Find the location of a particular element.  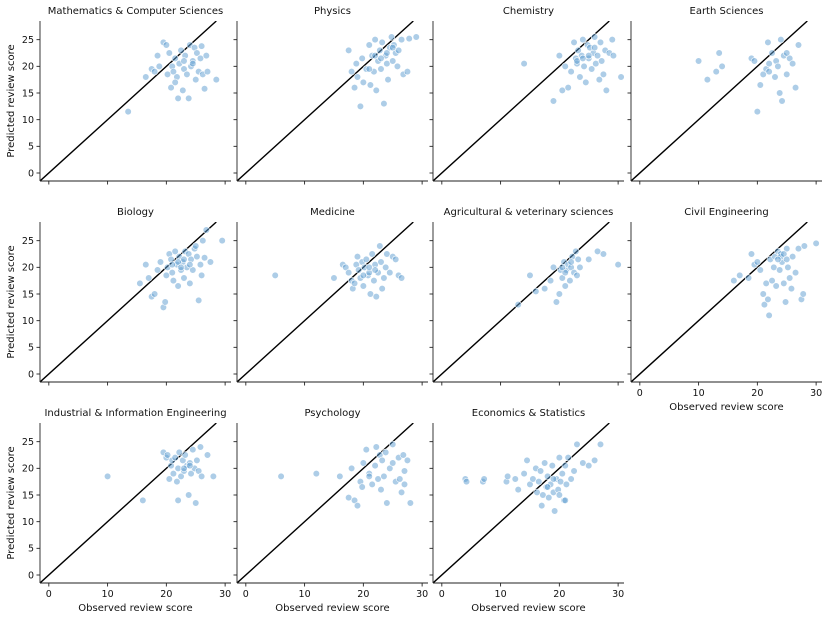

y-tick-label: 25 is located at coordinates (28, 241).